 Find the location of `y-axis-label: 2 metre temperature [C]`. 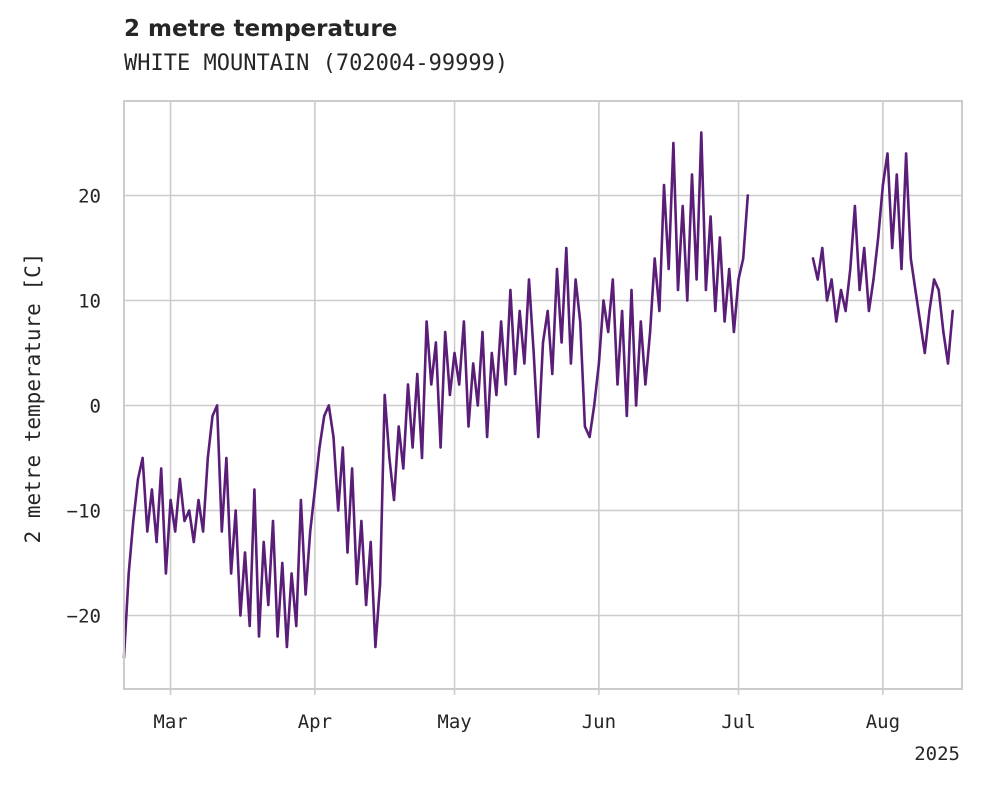

y-axis-label: 2 metre temperature [C] is located at coordinates (33, 398).